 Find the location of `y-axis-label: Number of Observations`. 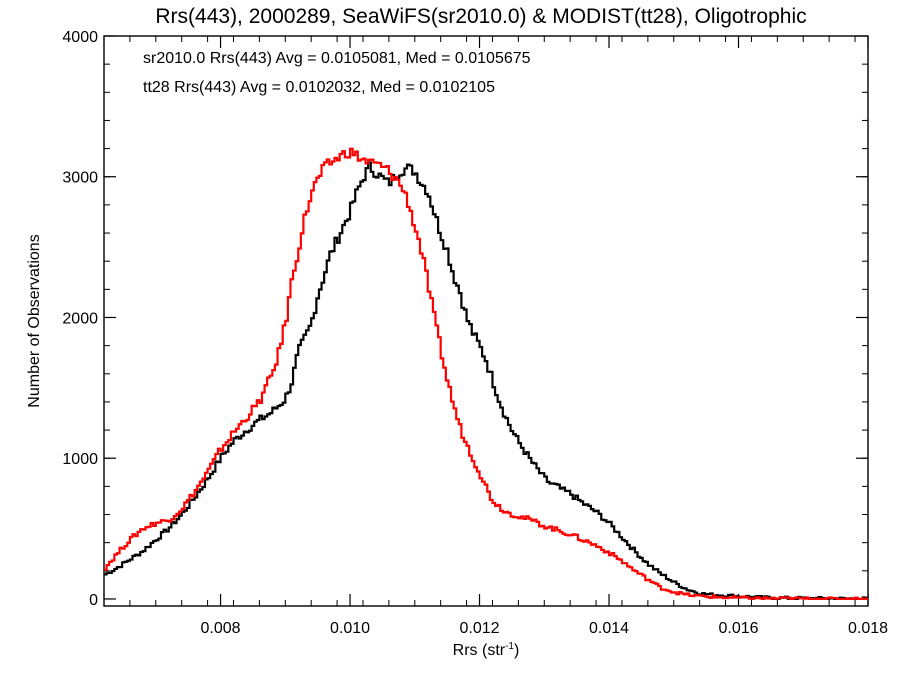

y-axis-label: Number of Observations is located at coordinates (34, 320).